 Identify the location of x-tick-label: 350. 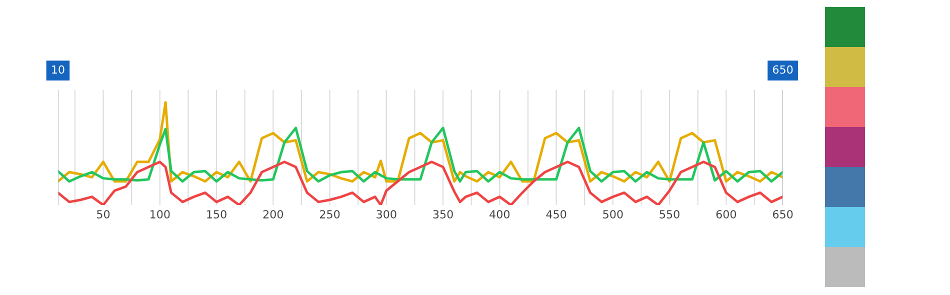
(443, 214).